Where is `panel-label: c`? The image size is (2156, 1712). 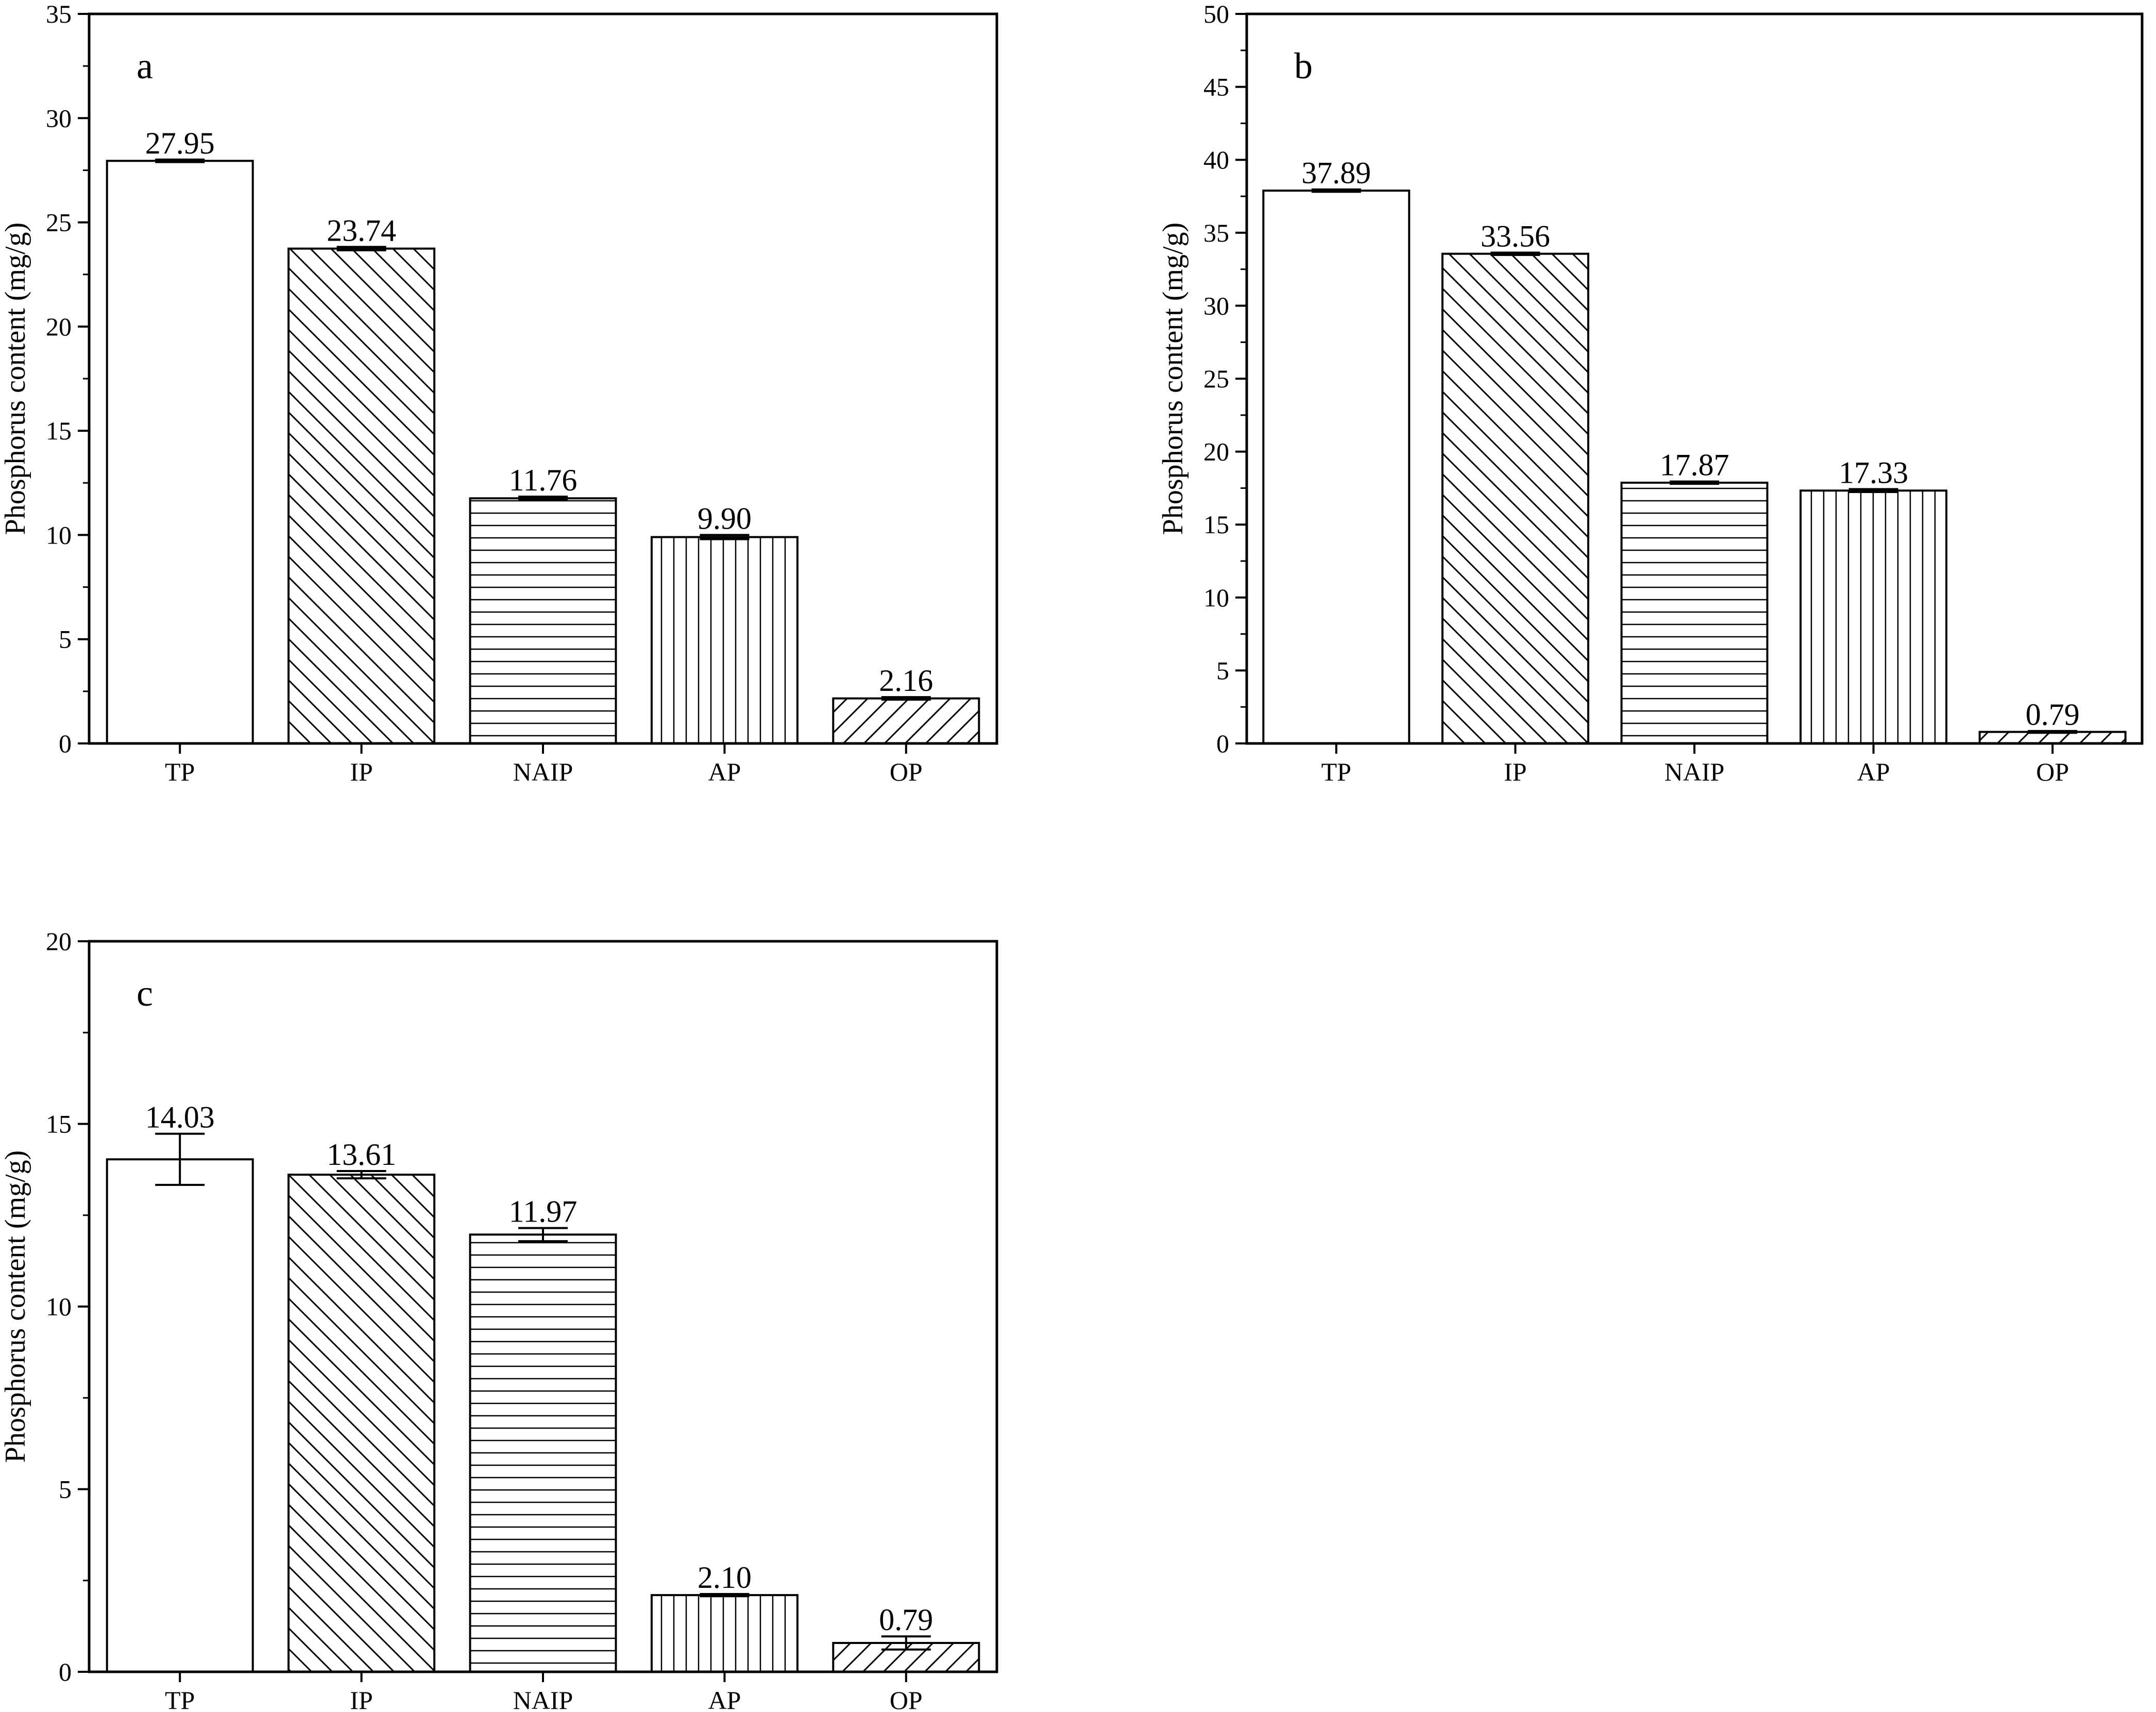 panel-label: c is located at coordinates (145, 994).